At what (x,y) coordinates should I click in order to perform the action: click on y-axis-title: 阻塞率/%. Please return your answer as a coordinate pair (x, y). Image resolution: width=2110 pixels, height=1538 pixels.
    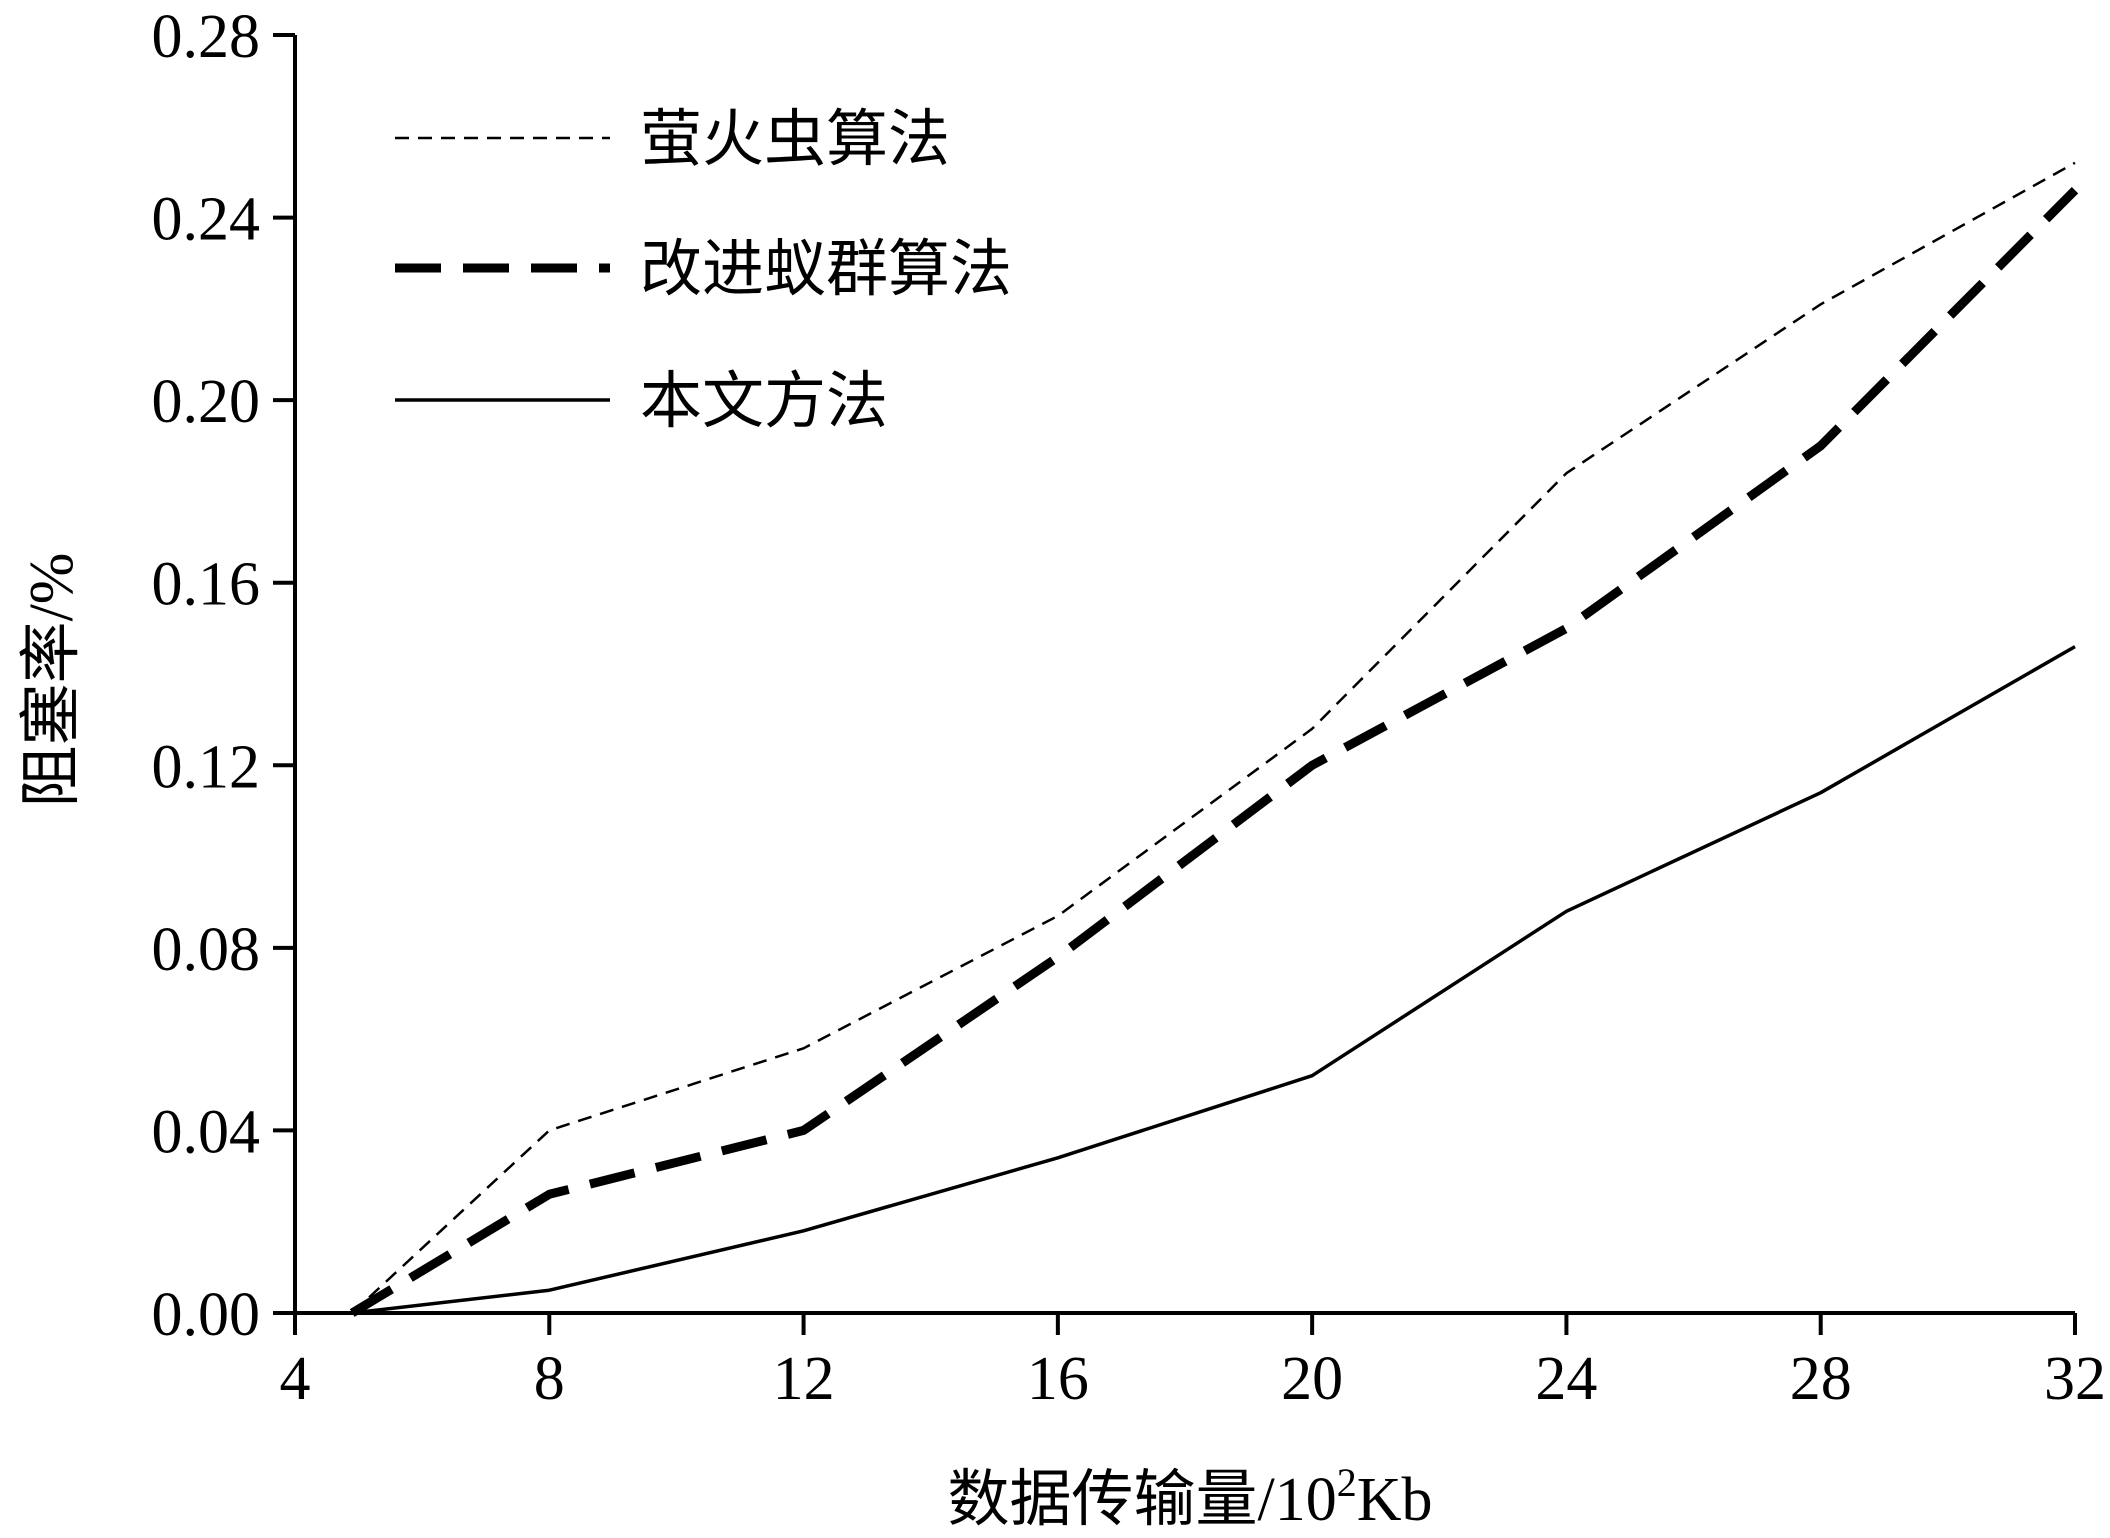
    Looking at the image, I should click on (52, 680).